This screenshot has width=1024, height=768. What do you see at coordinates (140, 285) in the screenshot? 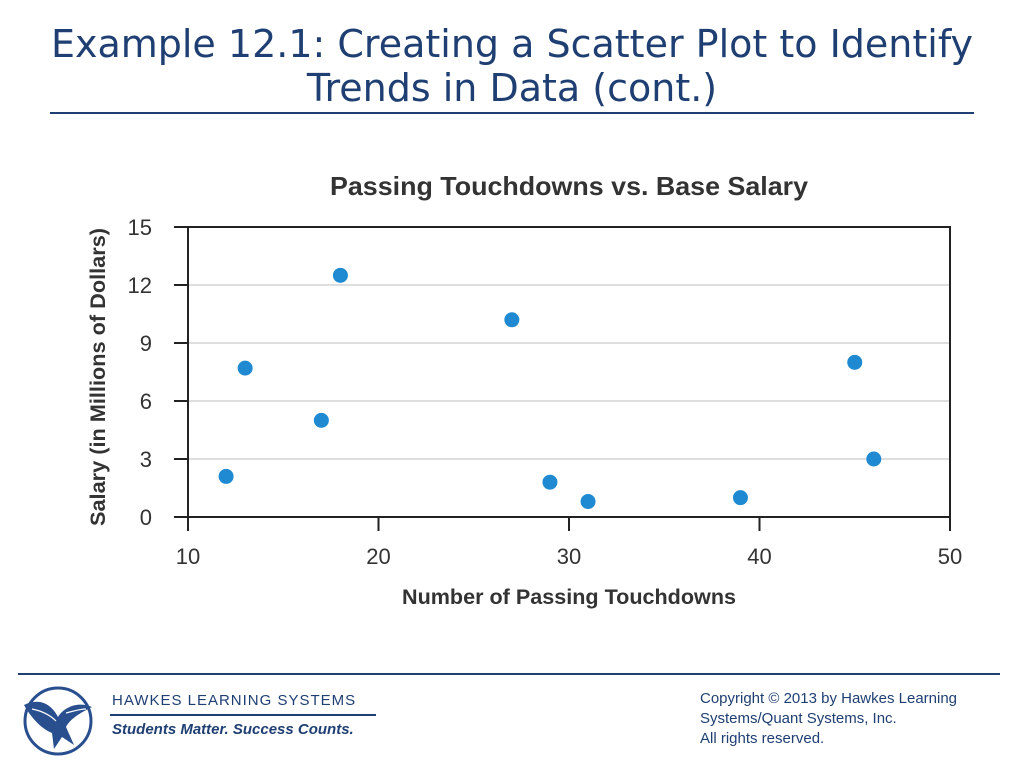
I see `y-tick-label: 12` at bounding box center [140, 285].